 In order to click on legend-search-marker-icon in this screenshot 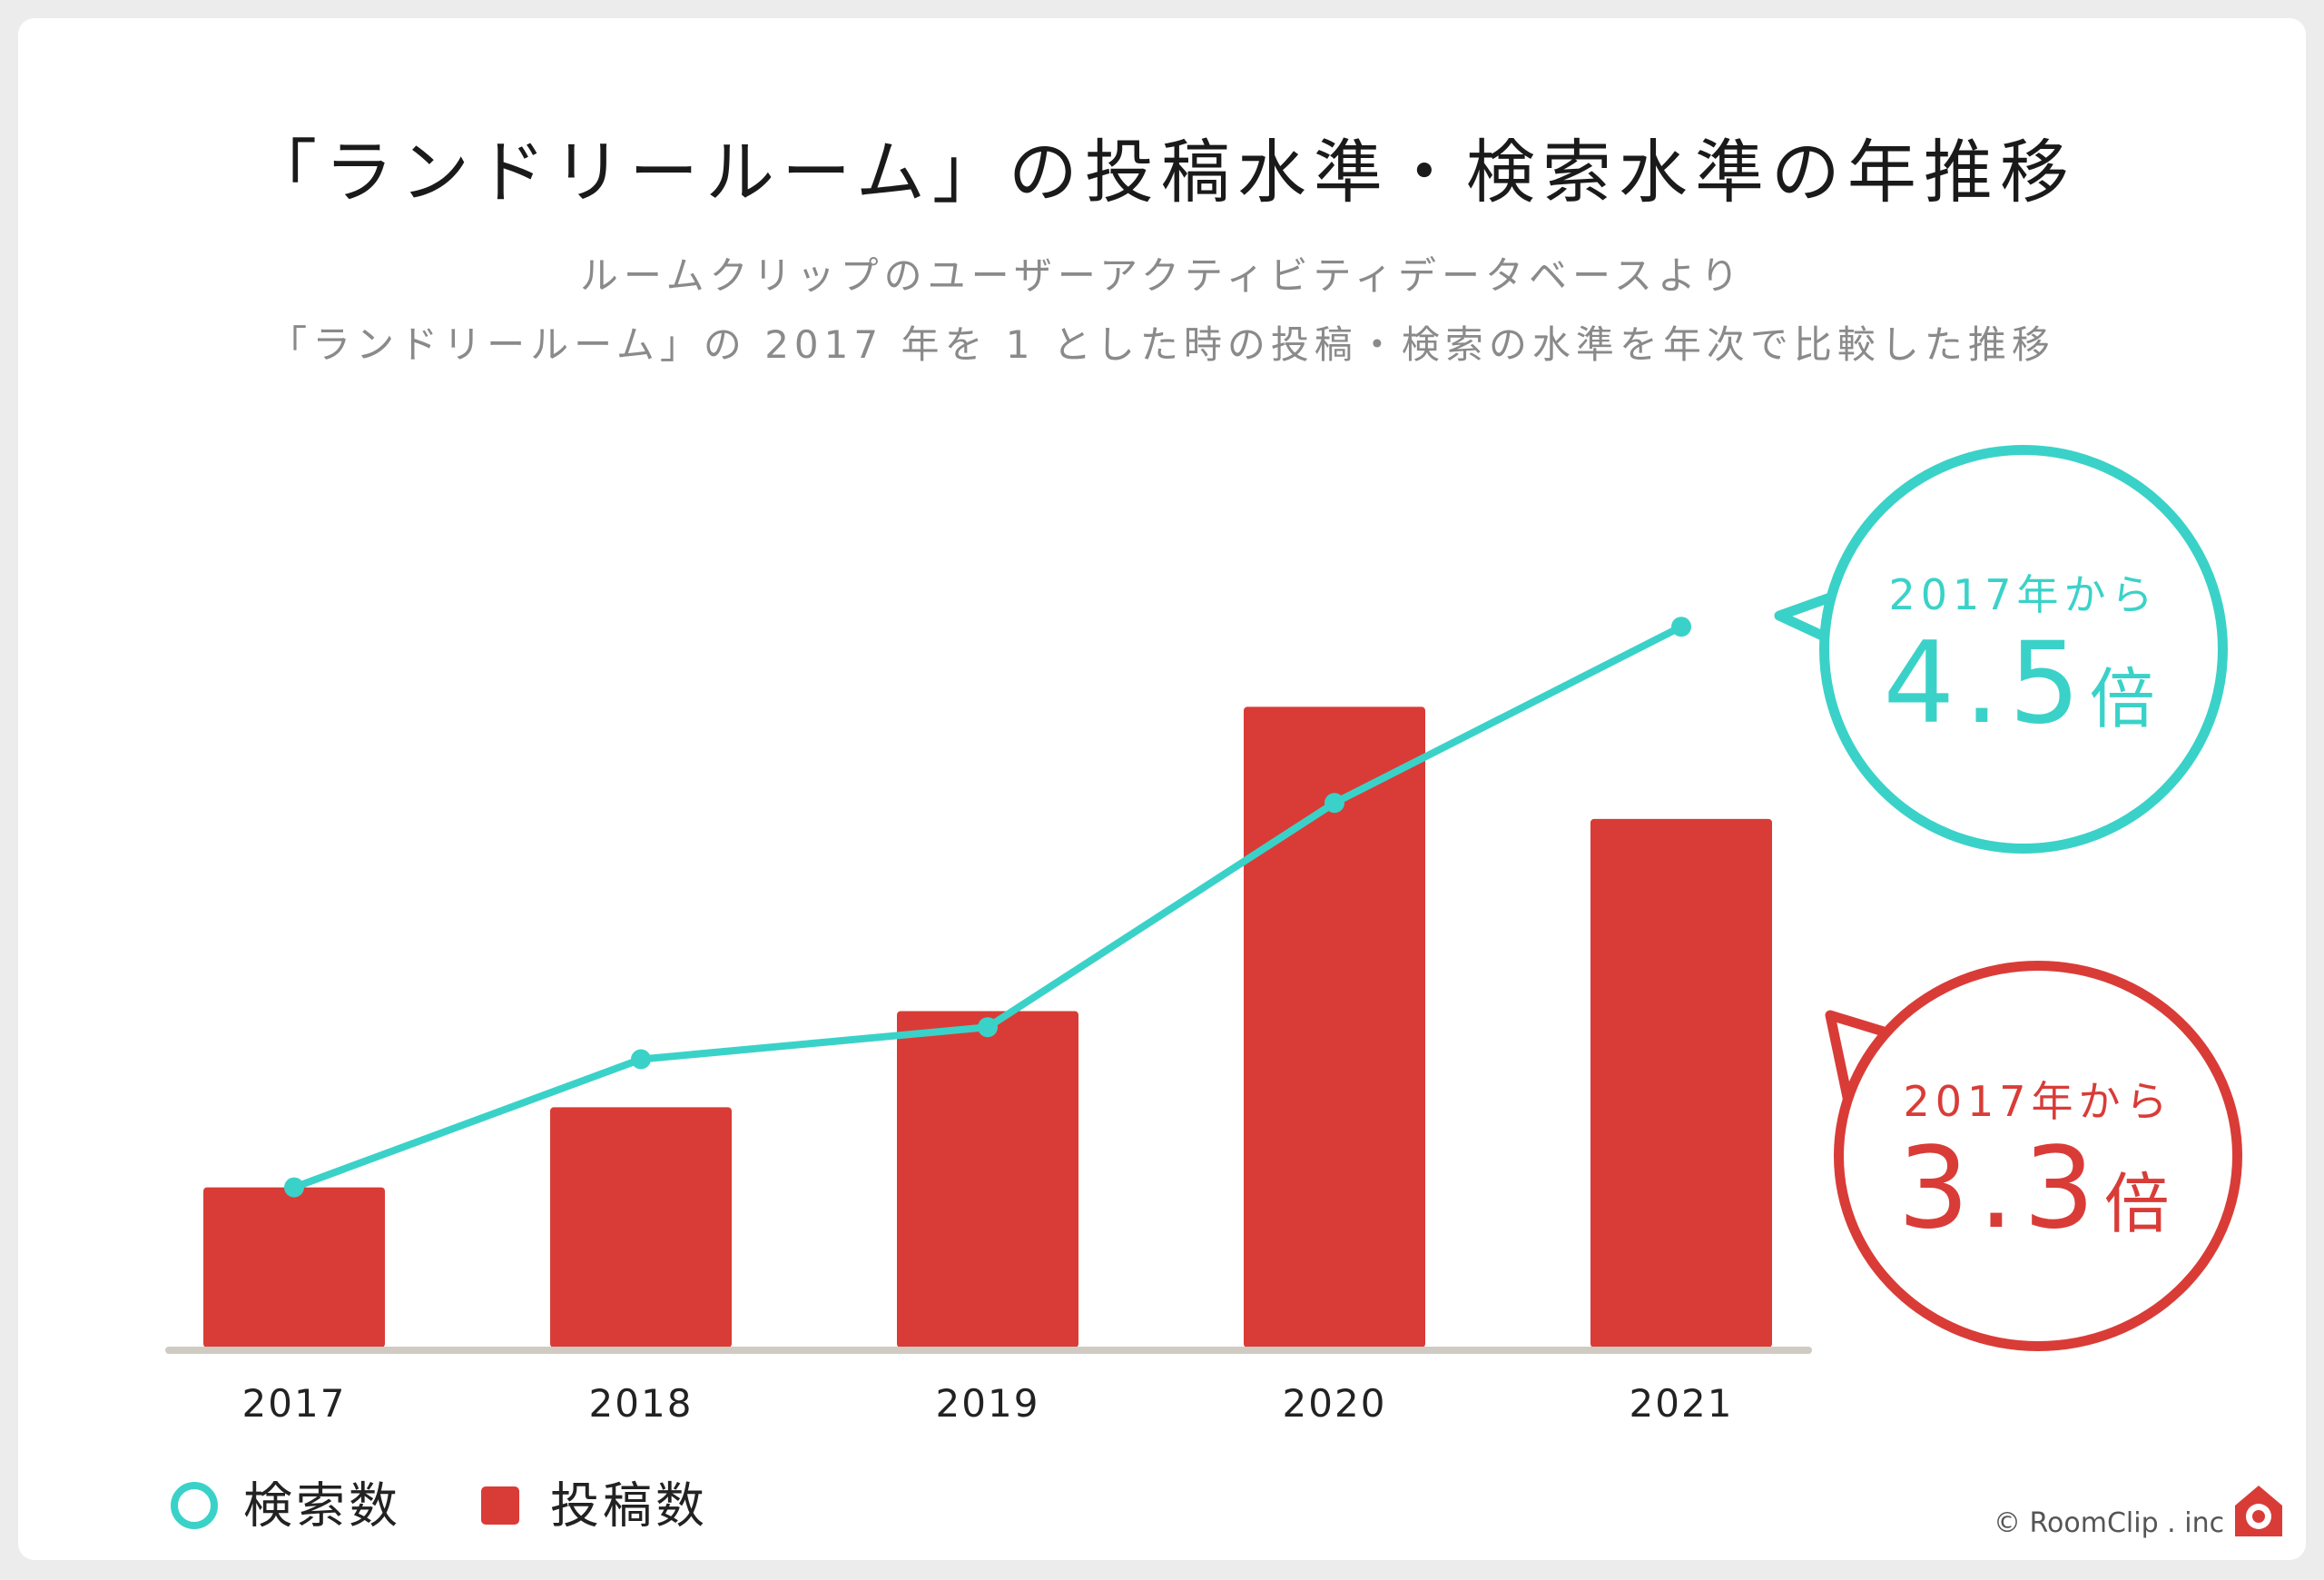, I will do `click(194, 1506)`.